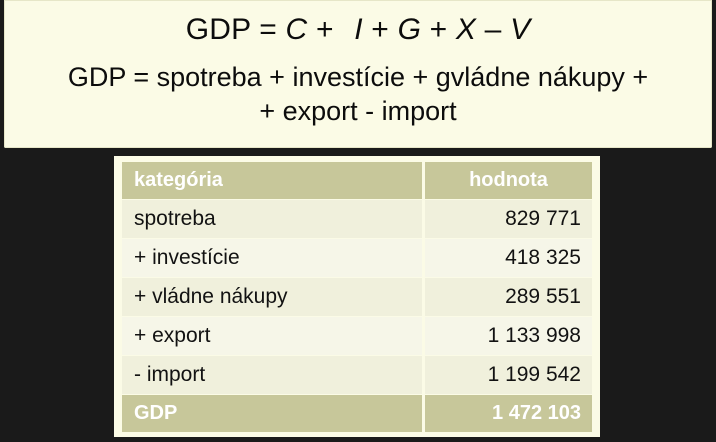 Image resolution: width=716 pixels, height=442 pixels. What do you see at coordinates (273, 297) in the screenshot?
I see `row-category: + vládne nákupy` at bounding box center [273, 297].